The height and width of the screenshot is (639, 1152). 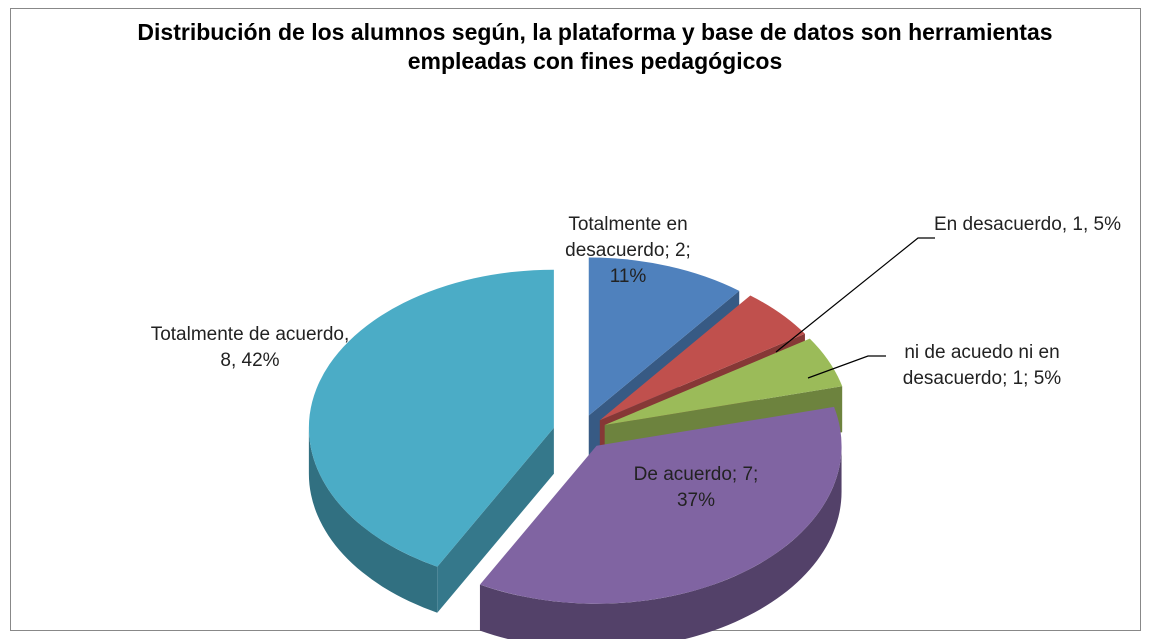 I want to click on slice-wall, so click(x=495, y=520).